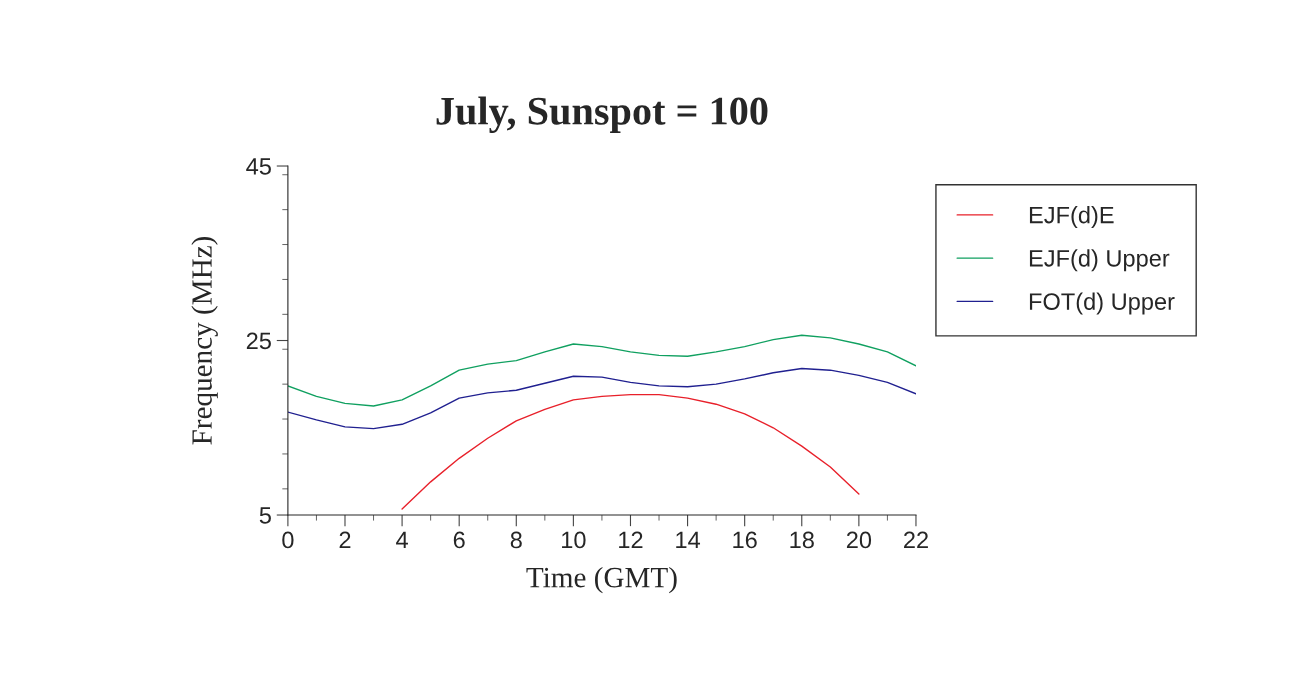 Image resolution: width=1291 pixels, height=679 pixels. What do you see at coordinates (258, 341) in the screenshot?
I see `y-tick-label: 25` at bounding box center [258, 341].